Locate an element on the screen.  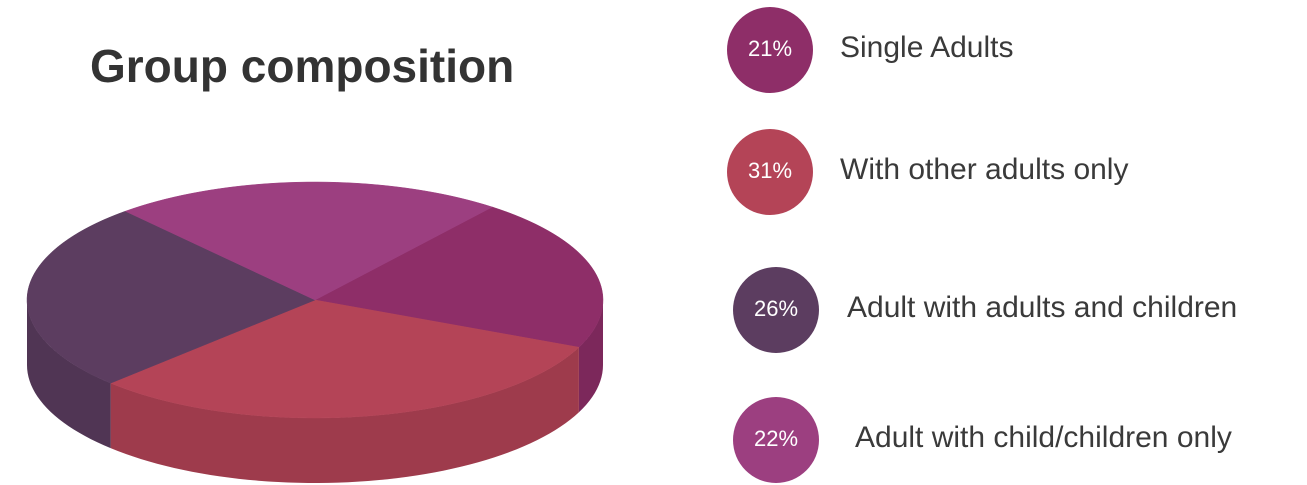
legend-value-label: 26% is located at coordinates (776, 308).